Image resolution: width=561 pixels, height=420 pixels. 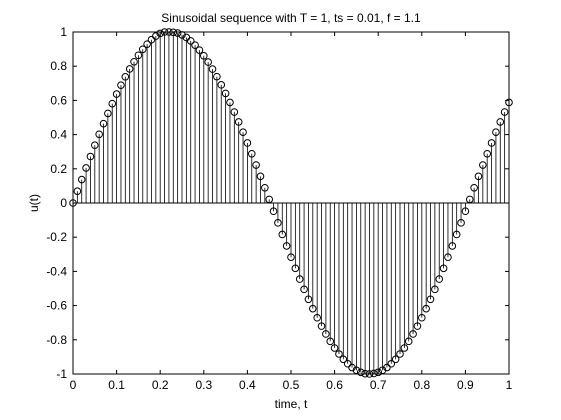 I want to click on y-tick-label: -1, so click(x=61, y=374).